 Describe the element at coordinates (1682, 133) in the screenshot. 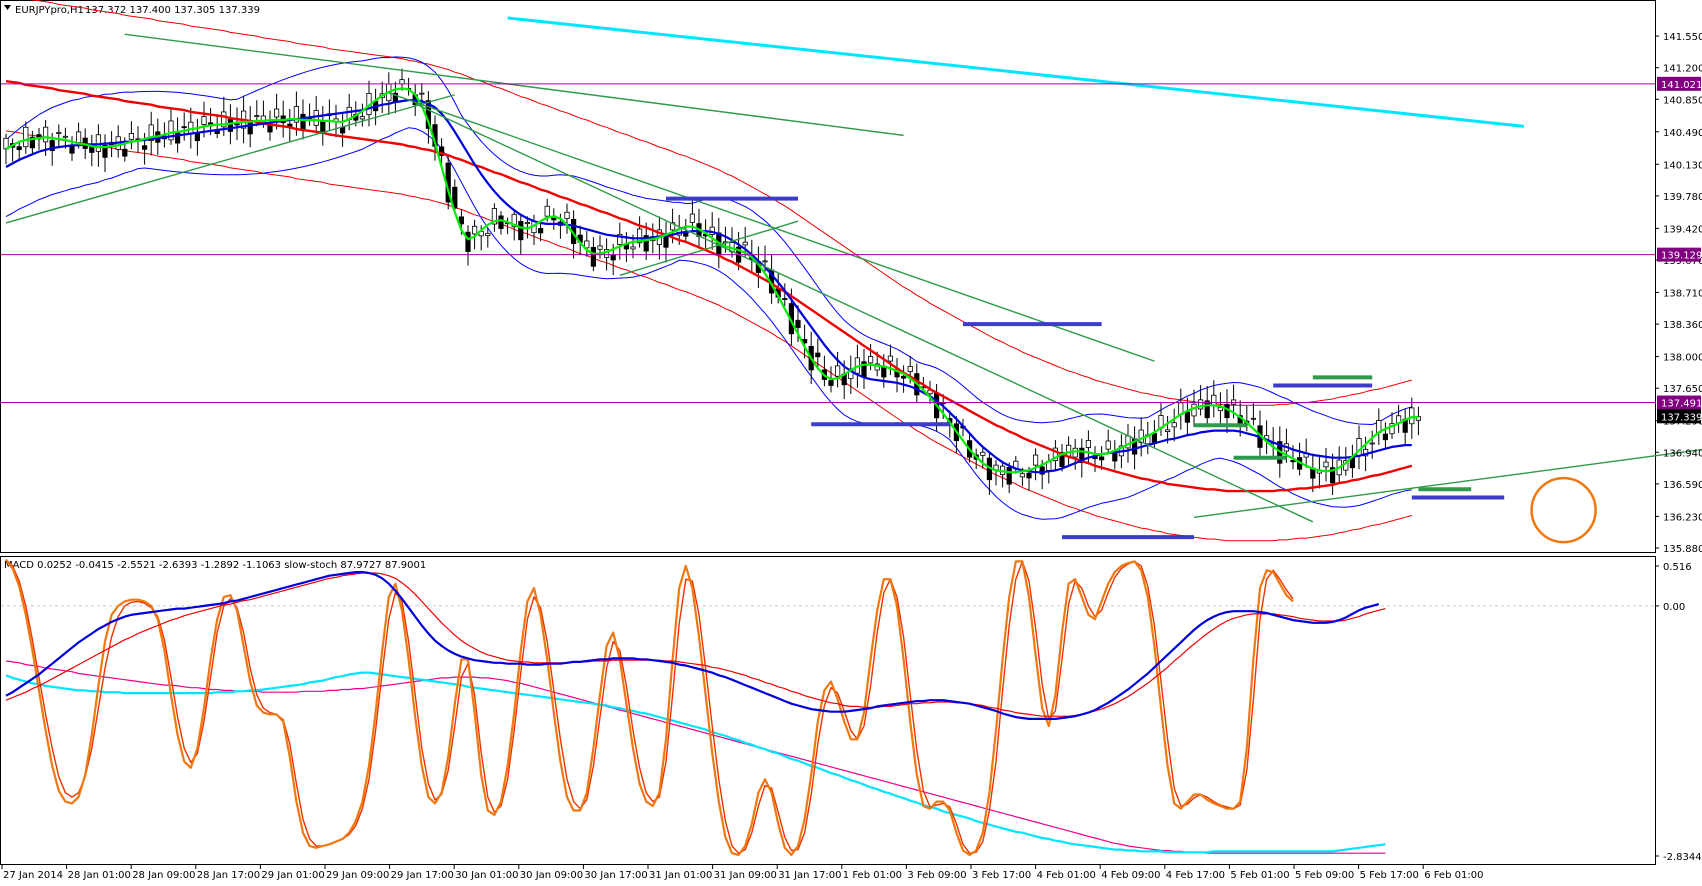

I see `price-axis-label: 140.490` at that location.